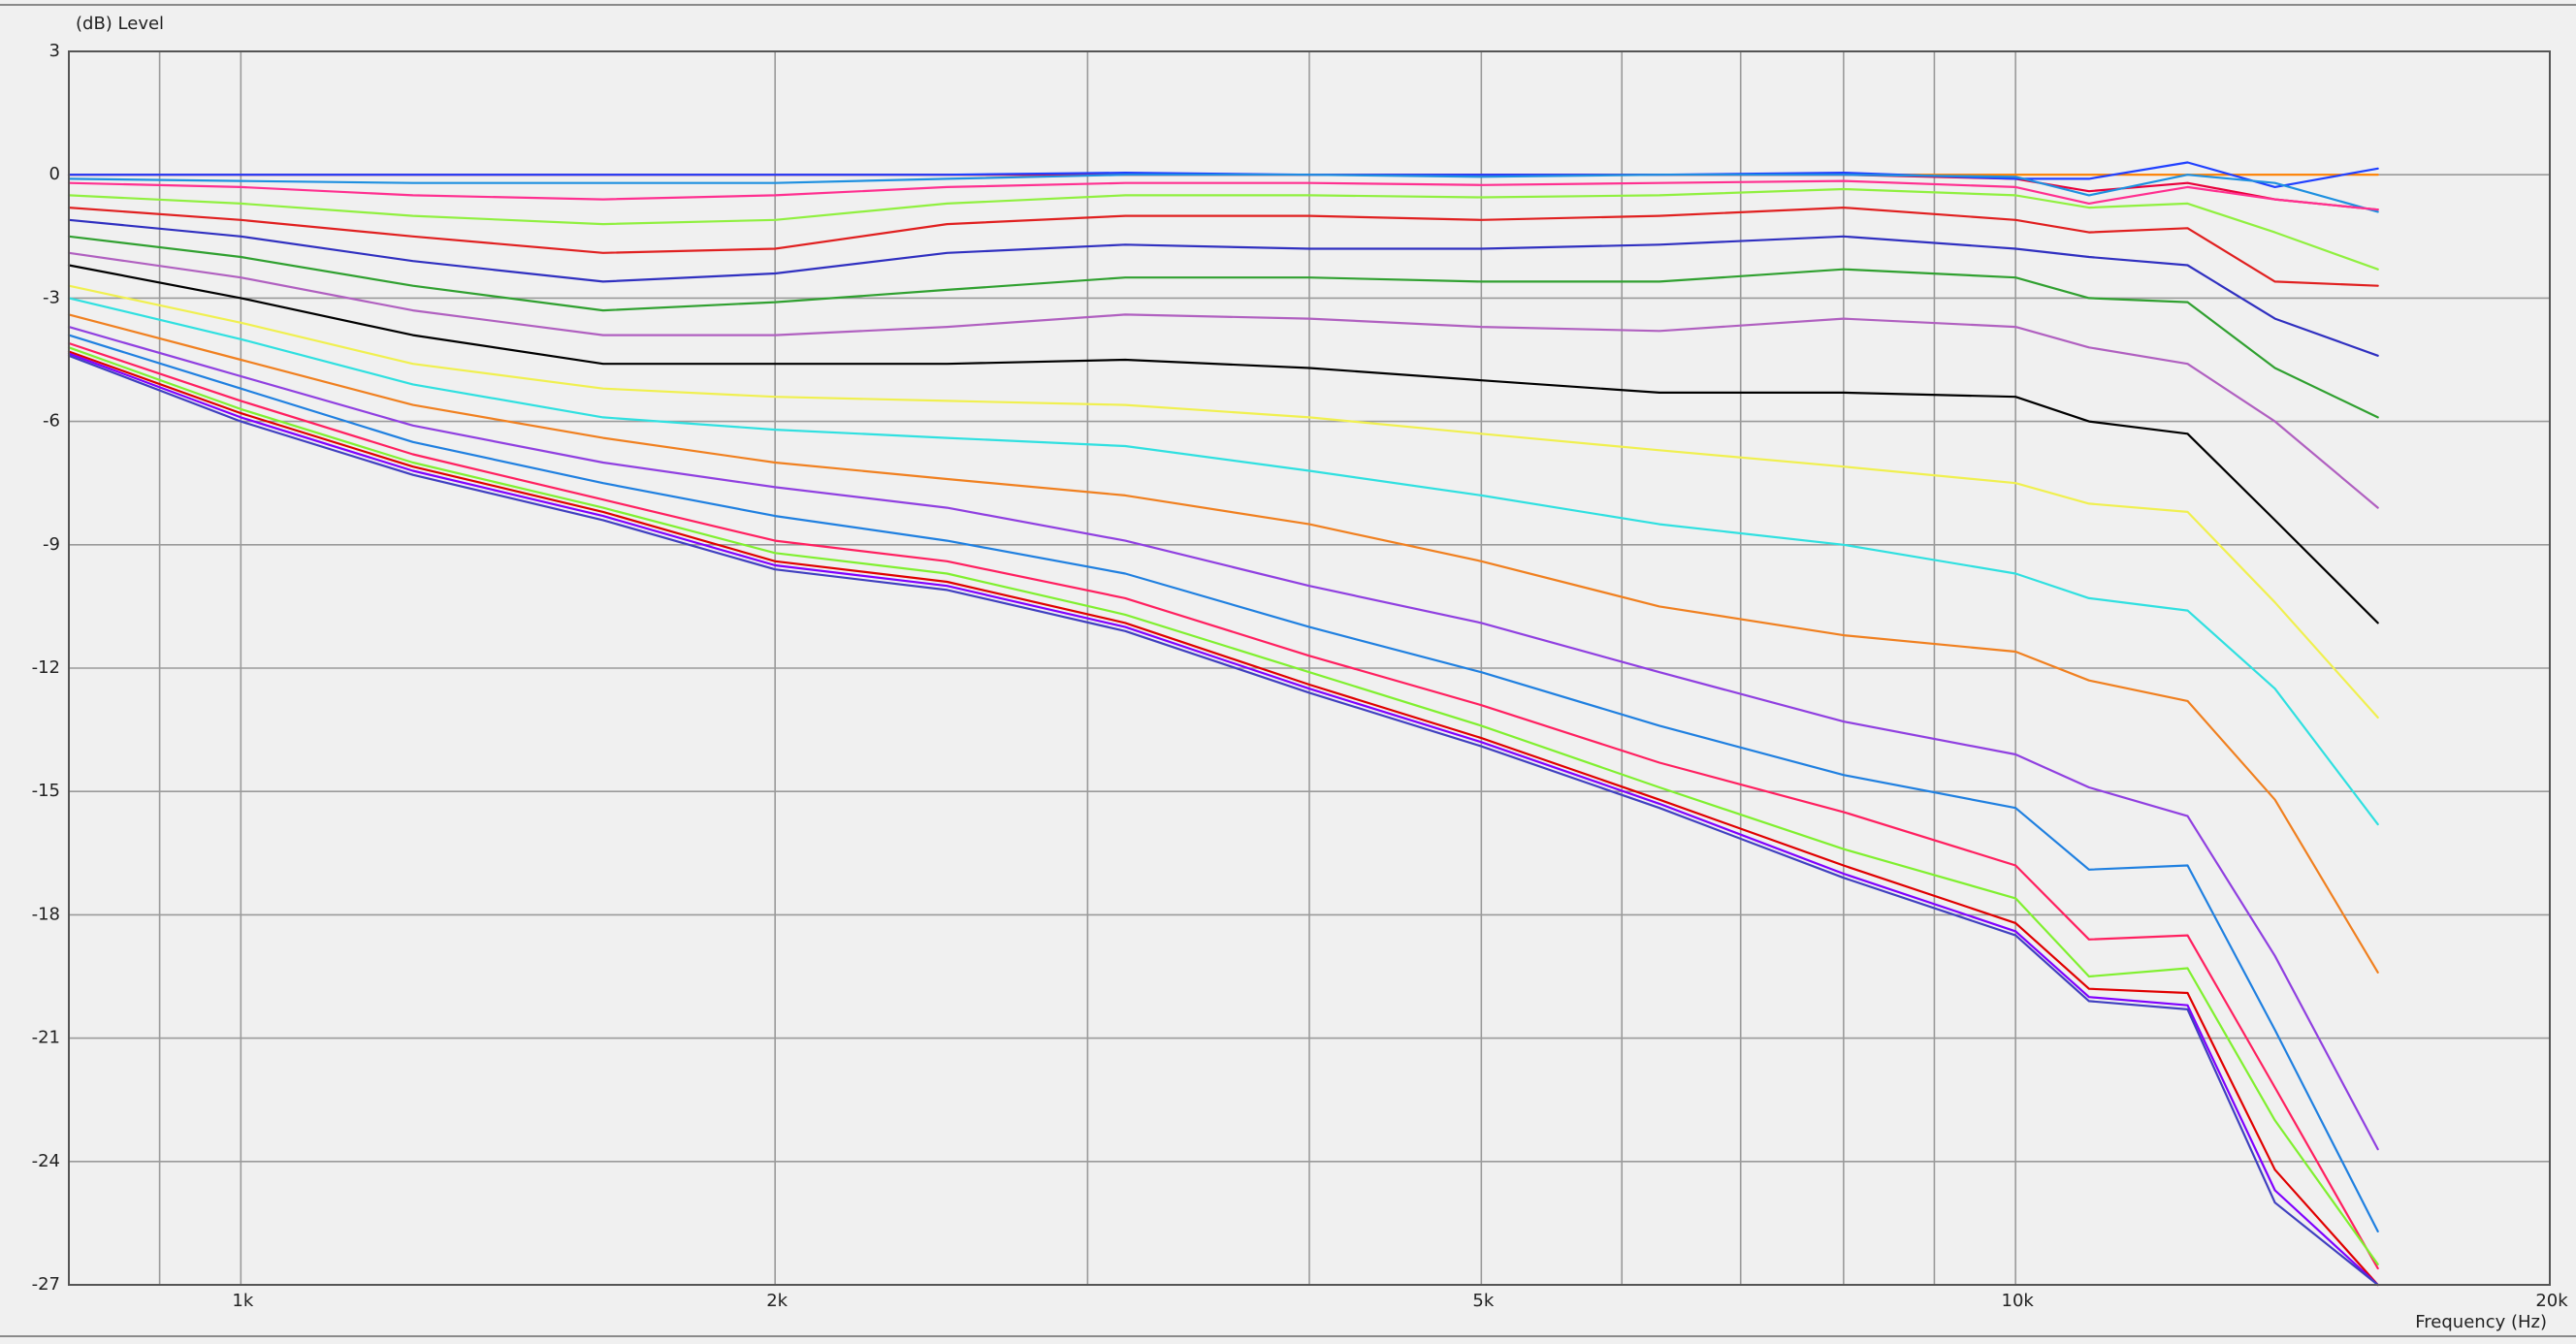  I want to click on y-tick-label: 3, so click(54, 51).